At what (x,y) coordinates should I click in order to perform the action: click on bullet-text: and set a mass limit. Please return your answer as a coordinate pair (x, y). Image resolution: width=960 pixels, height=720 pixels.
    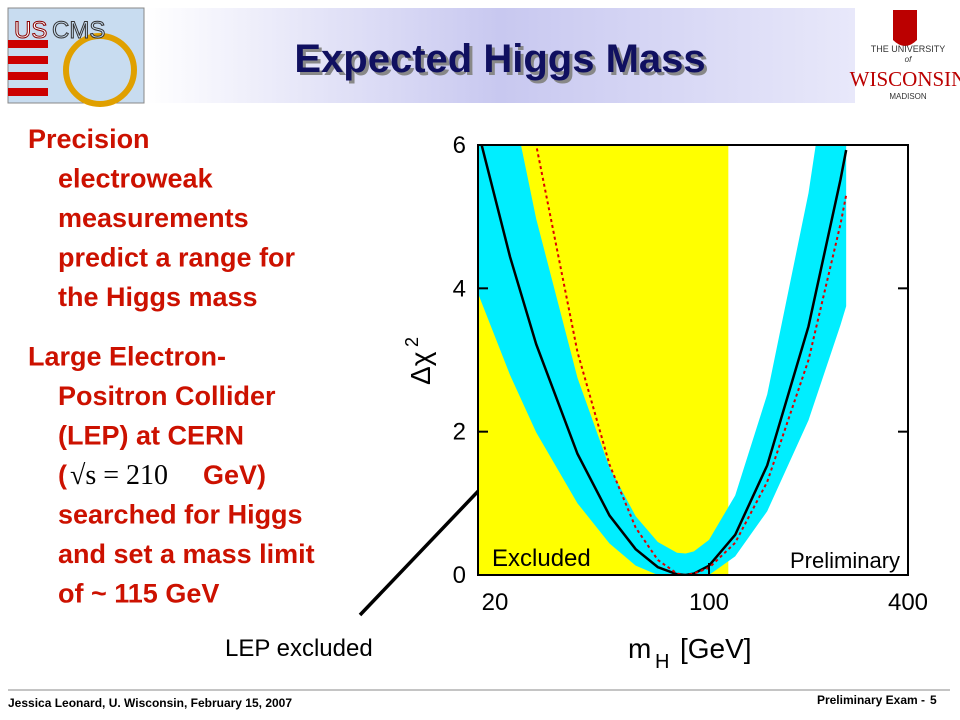
    Looking at the image, I should click on (186, 554).